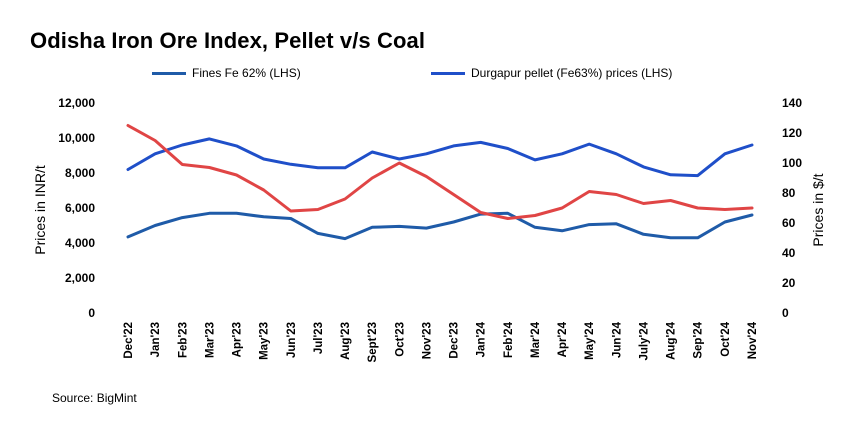 The width and height of the screenshot is (849, 421). I want to click on y-axis-left: 0 2,000 4,000 6,000 8,000 10,000 12,000, so click(76, 208).